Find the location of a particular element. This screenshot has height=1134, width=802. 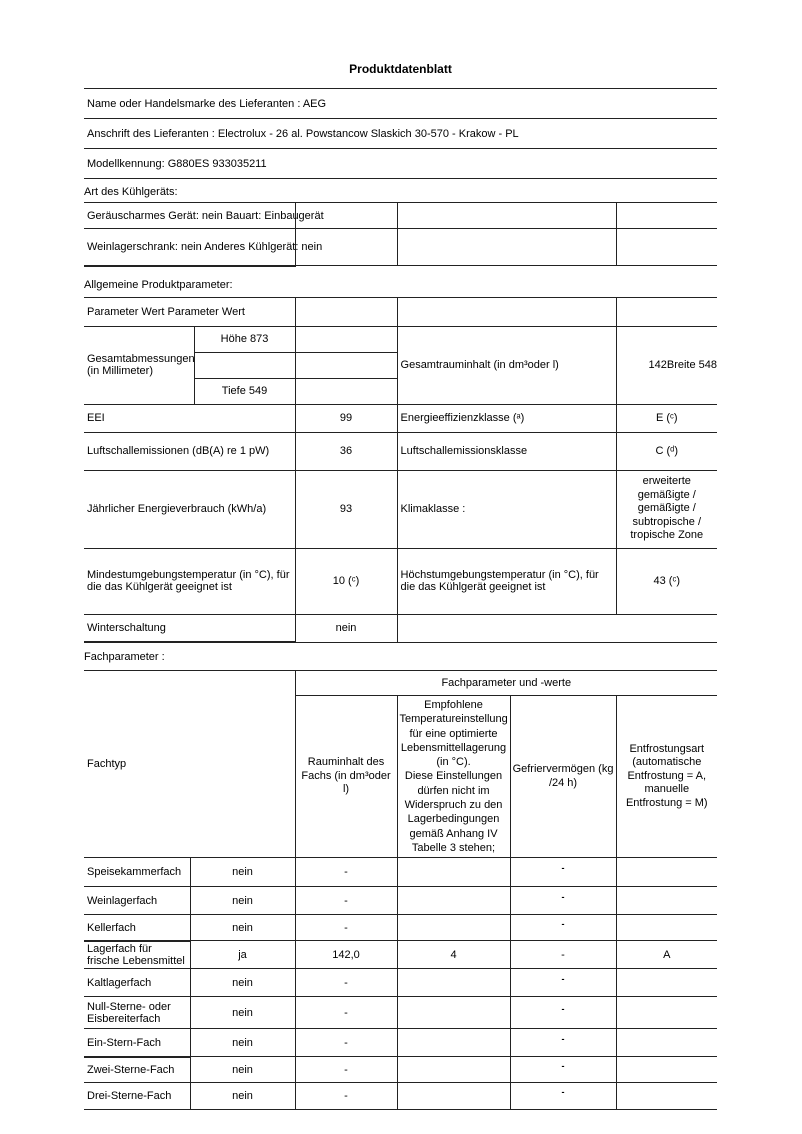

fachtyp-cell: Weinlagerfach is located at coordinates (137, 901).